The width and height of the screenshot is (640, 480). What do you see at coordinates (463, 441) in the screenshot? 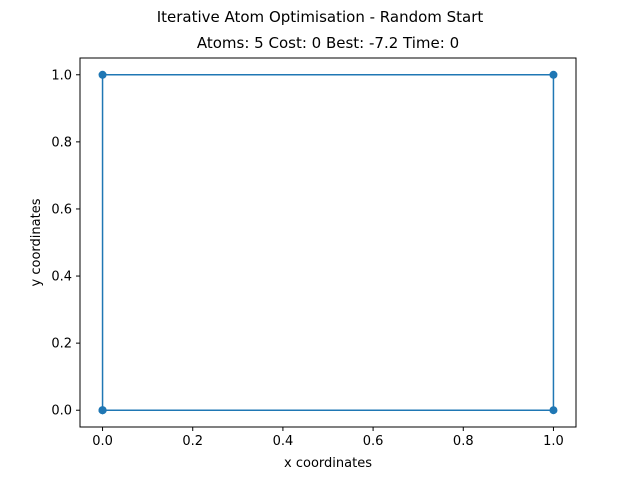
I see `x-tick-label: 0.8` at bounding box center [463, 441].